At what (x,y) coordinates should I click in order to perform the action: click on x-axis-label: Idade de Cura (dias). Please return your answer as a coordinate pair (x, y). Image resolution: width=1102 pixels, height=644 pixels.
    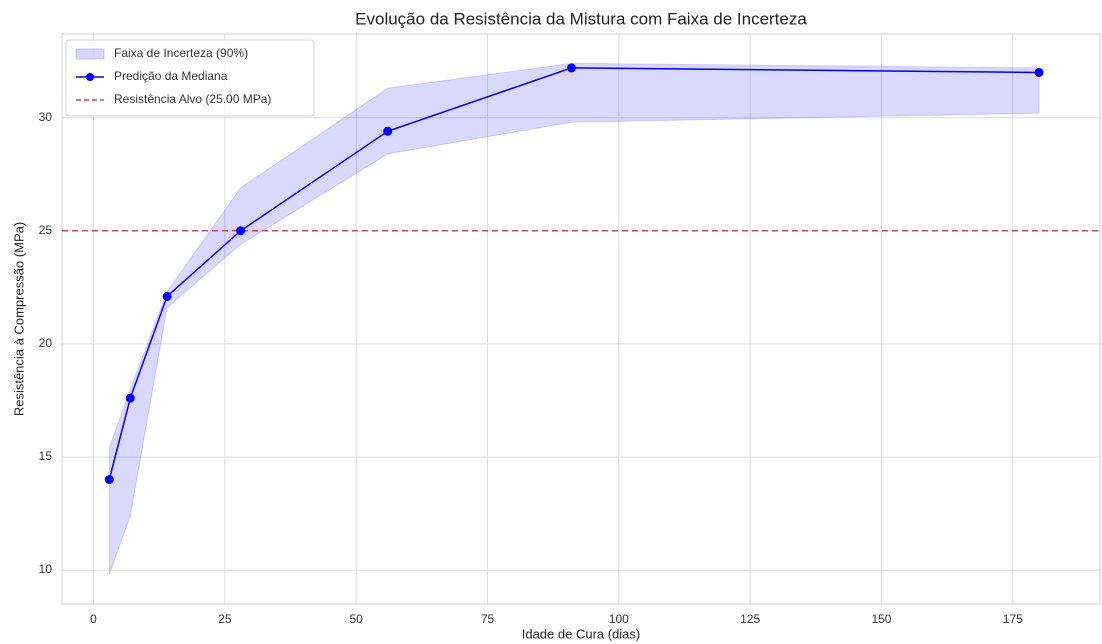
    Looking at the image, I should click on (581, 633).